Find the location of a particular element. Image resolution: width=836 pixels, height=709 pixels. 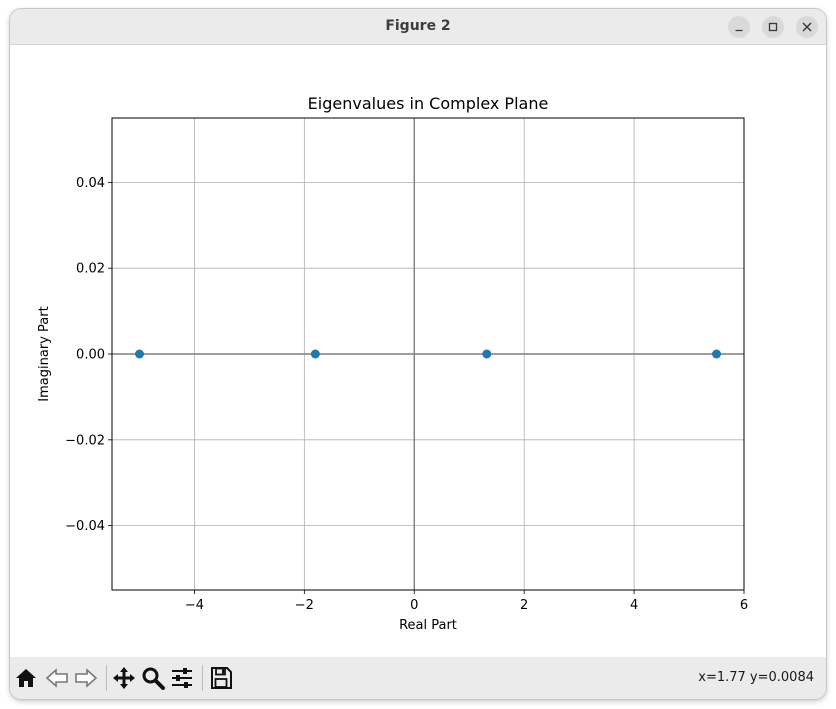

maximize-button is located at coordinates (773, 27).